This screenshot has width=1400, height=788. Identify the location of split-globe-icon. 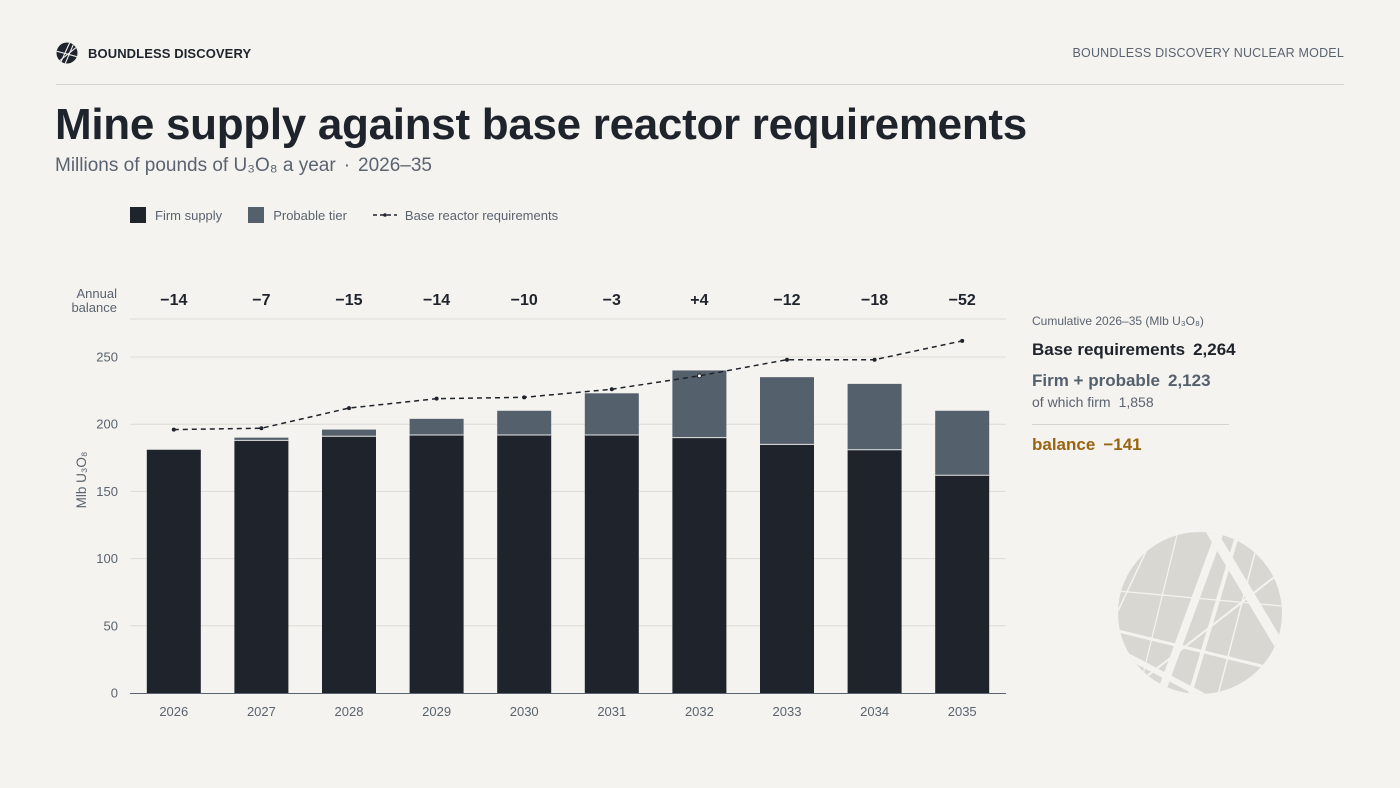
(67, 53).